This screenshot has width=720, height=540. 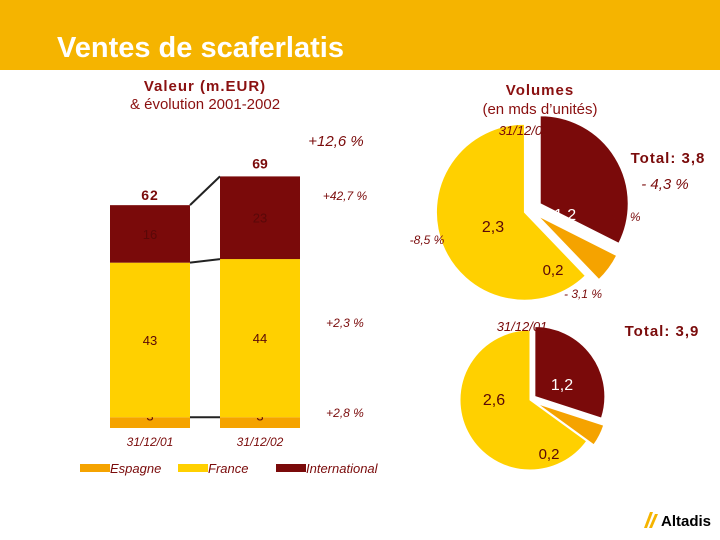 I want to click on legend-label-france: France, so click(x=228, y=468).